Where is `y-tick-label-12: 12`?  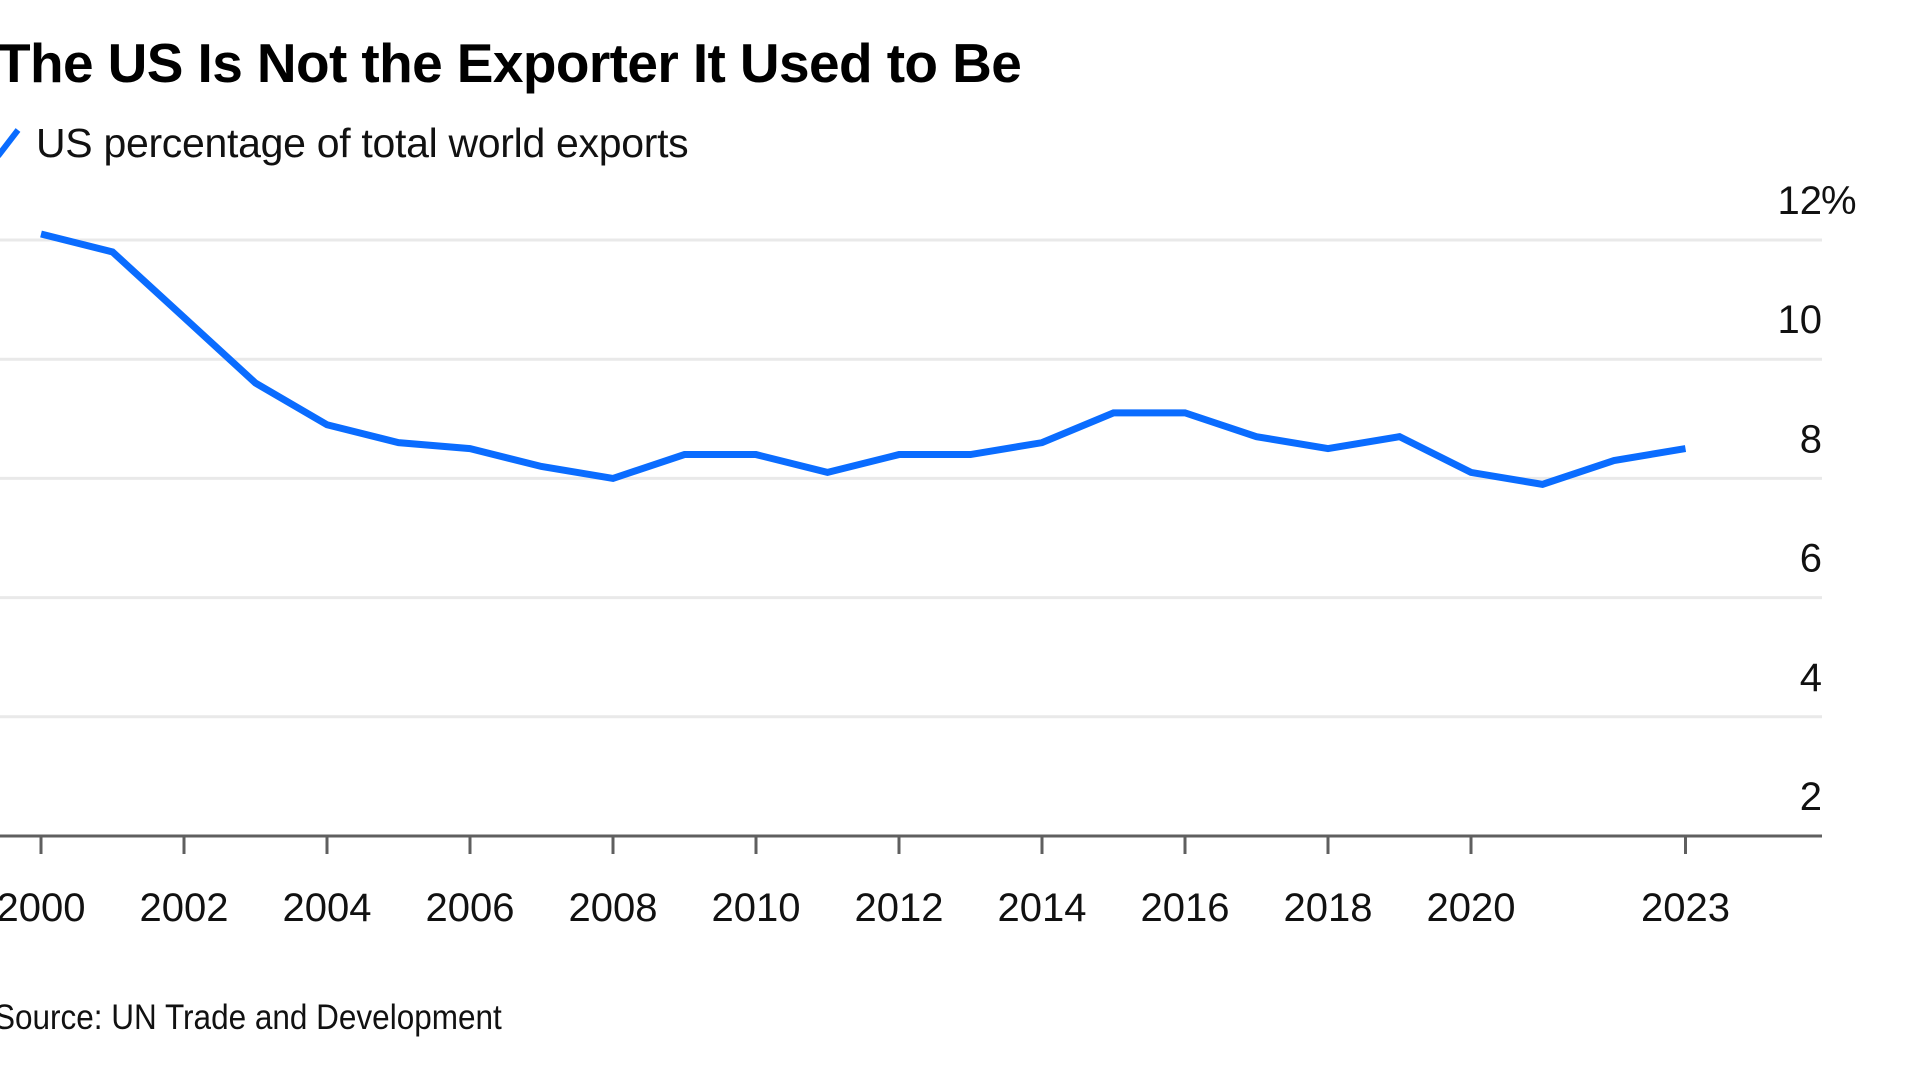
y-tick-label-12: 12 is located at coordinates (1800, 201).